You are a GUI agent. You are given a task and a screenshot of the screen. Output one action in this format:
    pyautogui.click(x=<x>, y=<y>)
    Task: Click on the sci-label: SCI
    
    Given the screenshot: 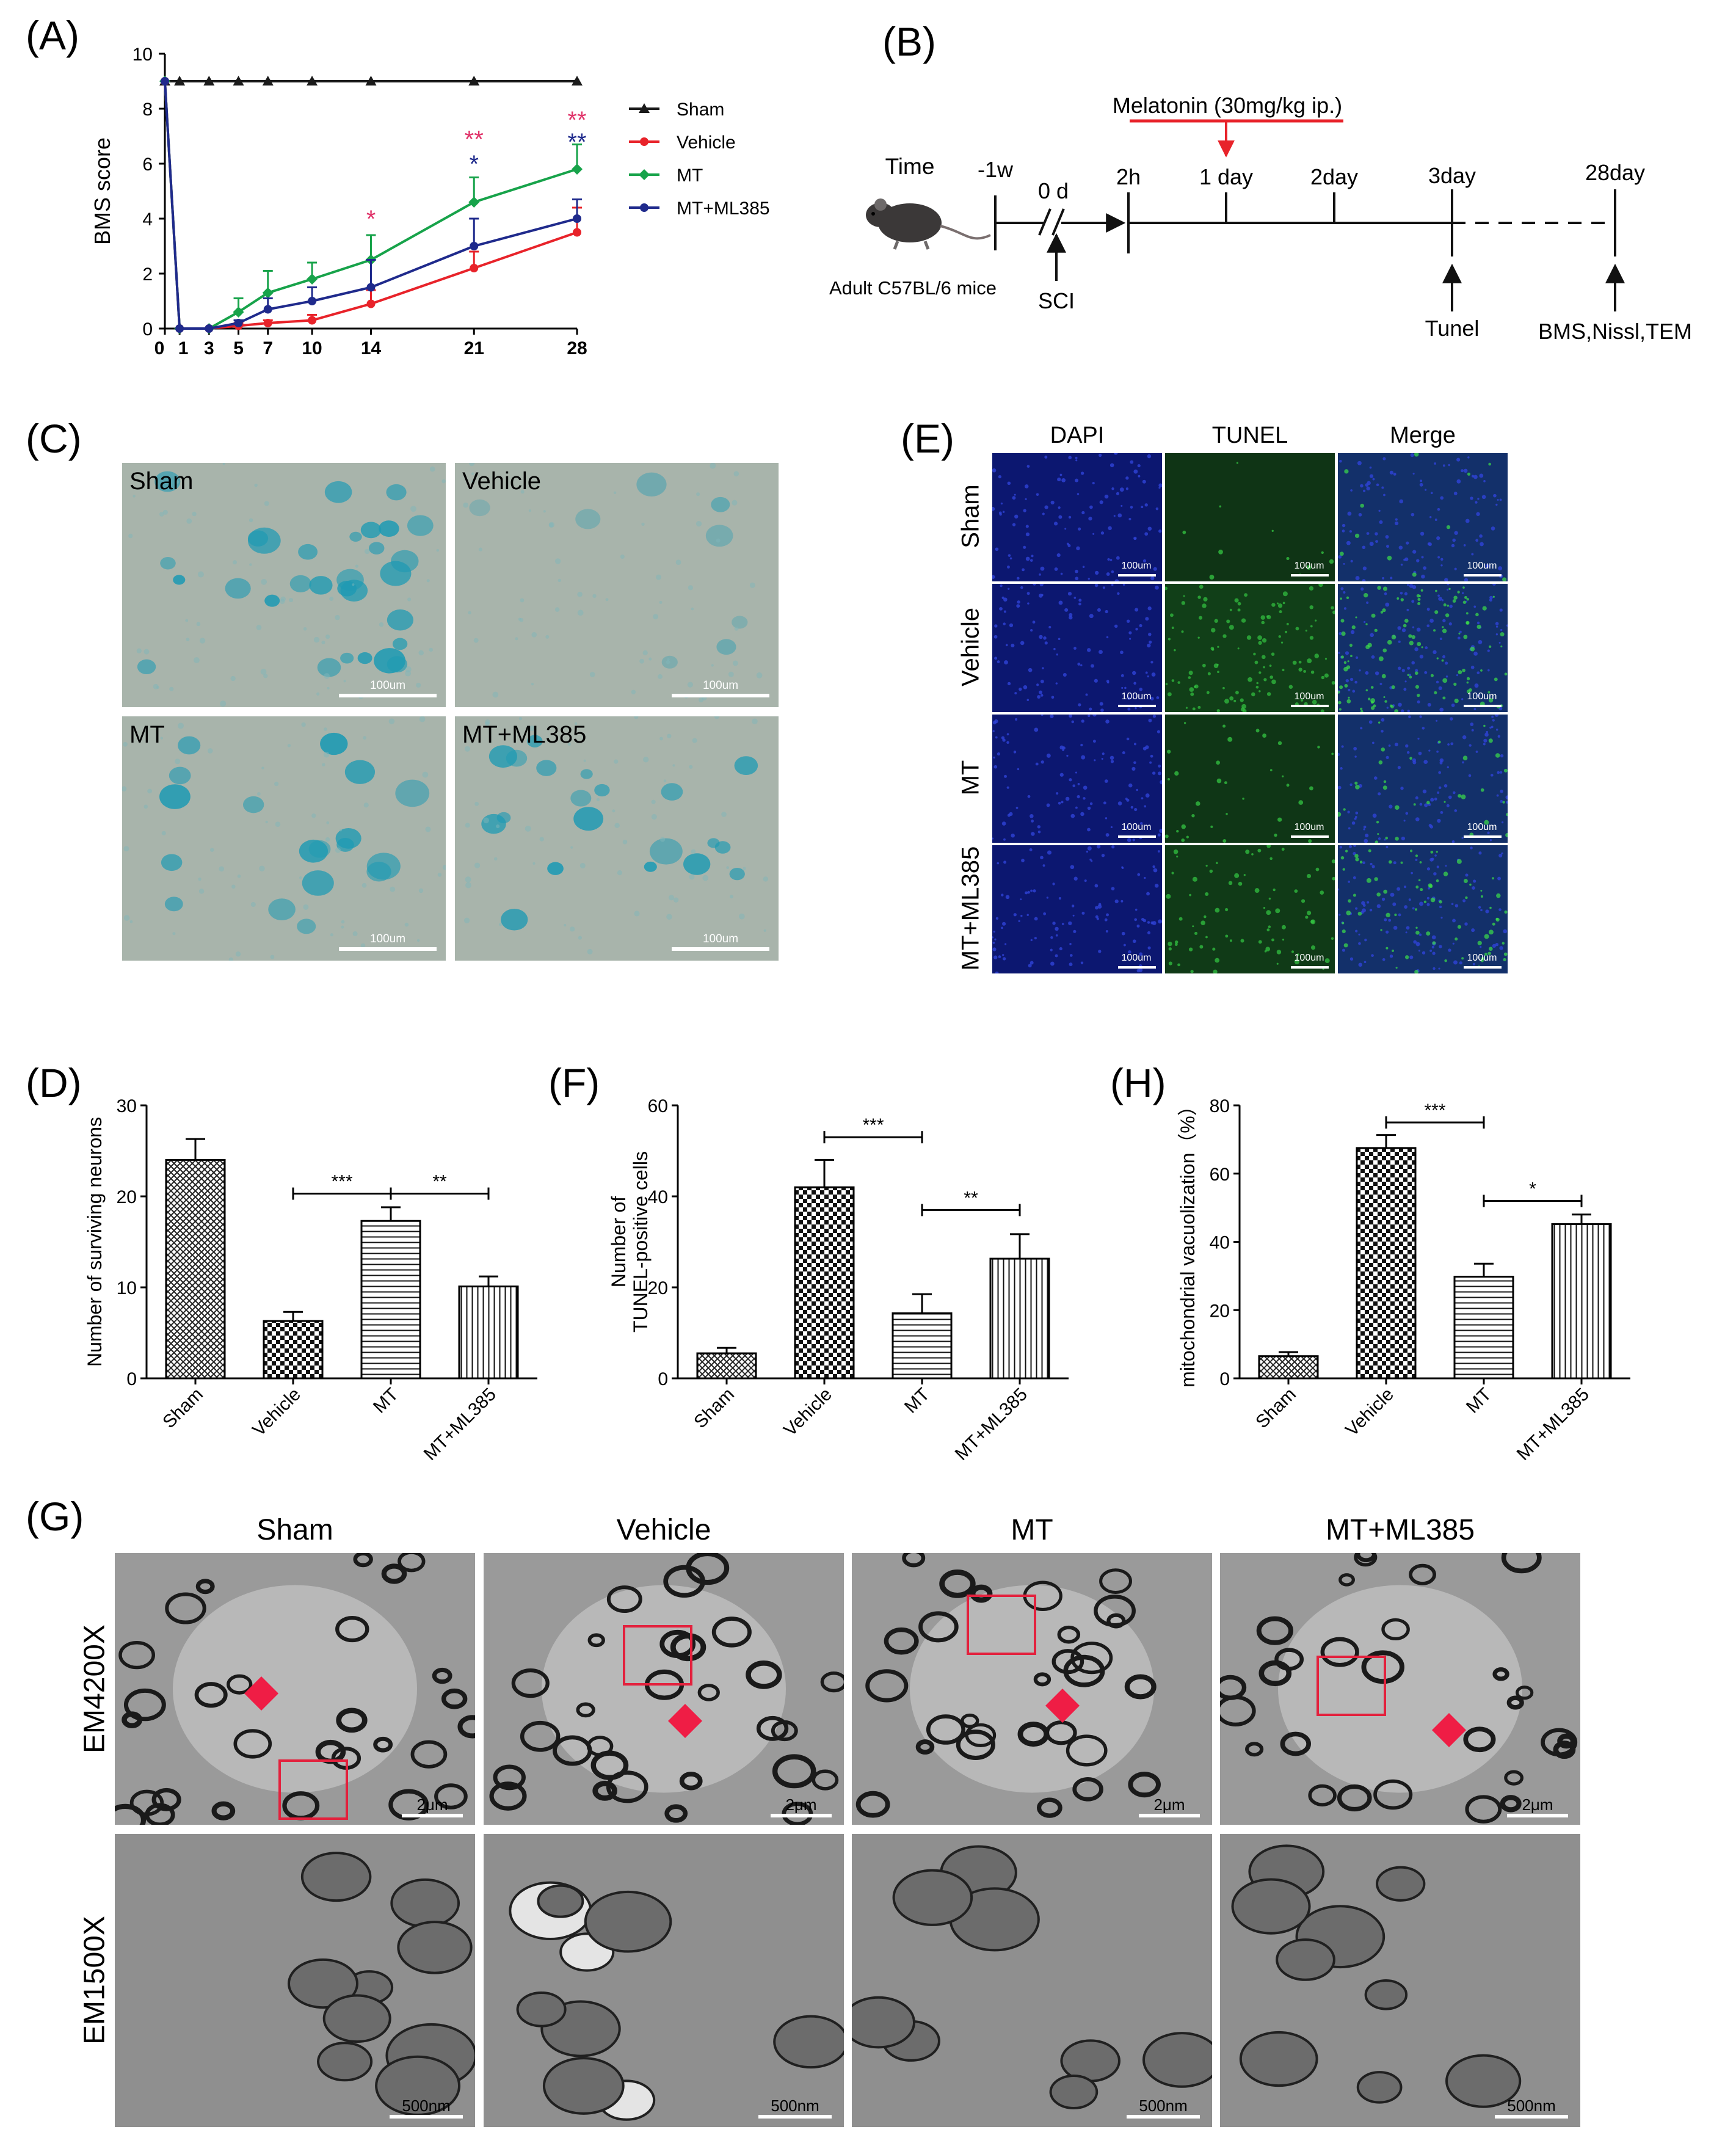 What is the action you would take?
    pyautogui.click(x=1057, y=301)
    